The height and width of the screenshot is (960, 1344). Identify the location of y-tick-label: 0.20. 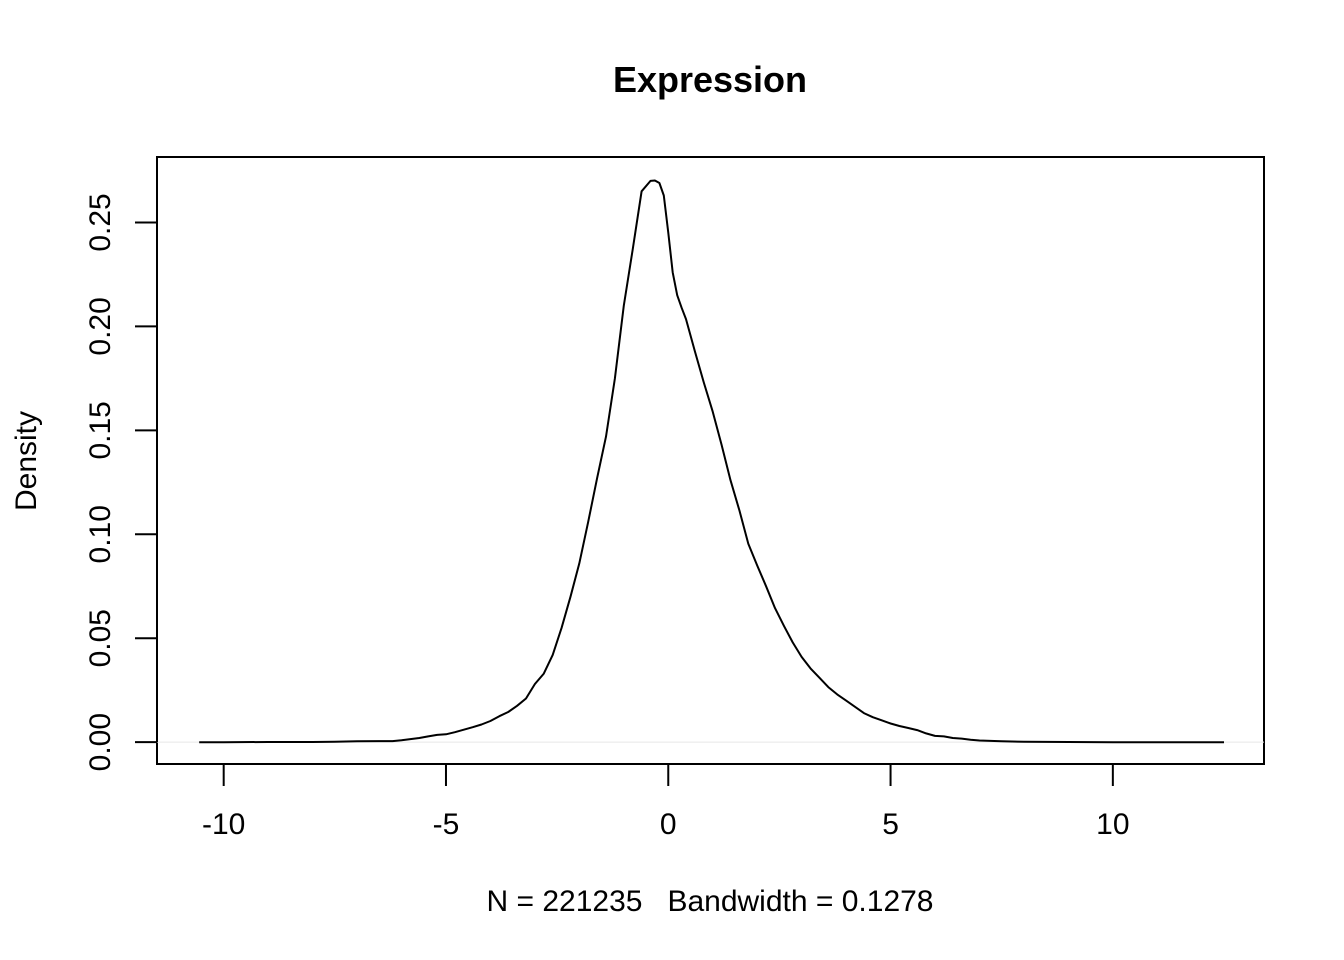
(100, 326).